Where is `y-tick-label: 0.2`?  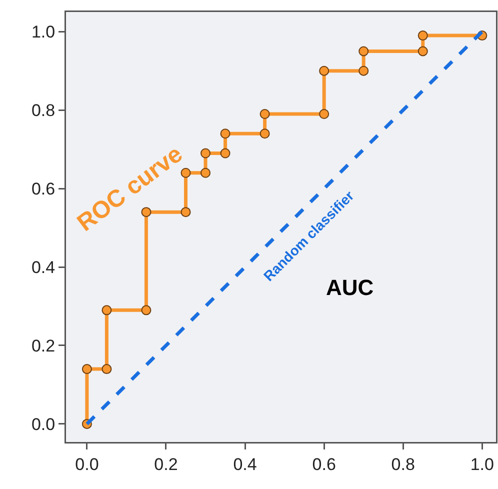 y-tick-label: 0.2 is located at coordinates (43, 346).